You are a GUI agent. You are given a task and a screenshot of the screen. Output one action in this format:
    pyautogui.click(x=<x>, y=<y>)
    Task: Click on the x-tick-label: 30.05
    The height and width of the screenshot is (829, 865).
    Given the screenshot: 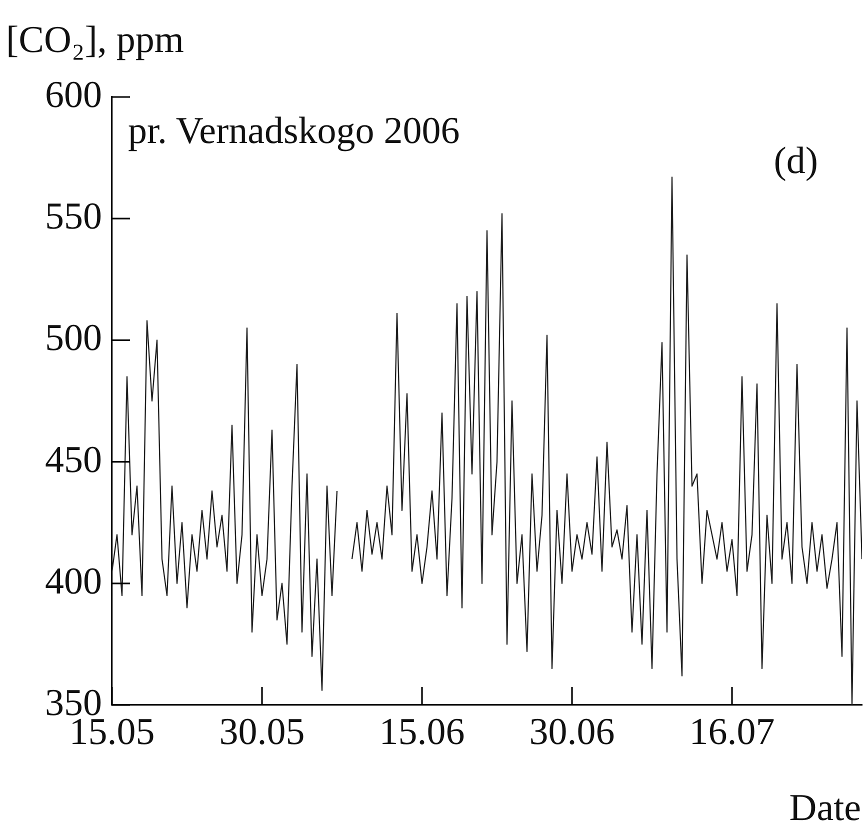 What is the action you would take?
    pyautogui.click(x=262, y=731)
    